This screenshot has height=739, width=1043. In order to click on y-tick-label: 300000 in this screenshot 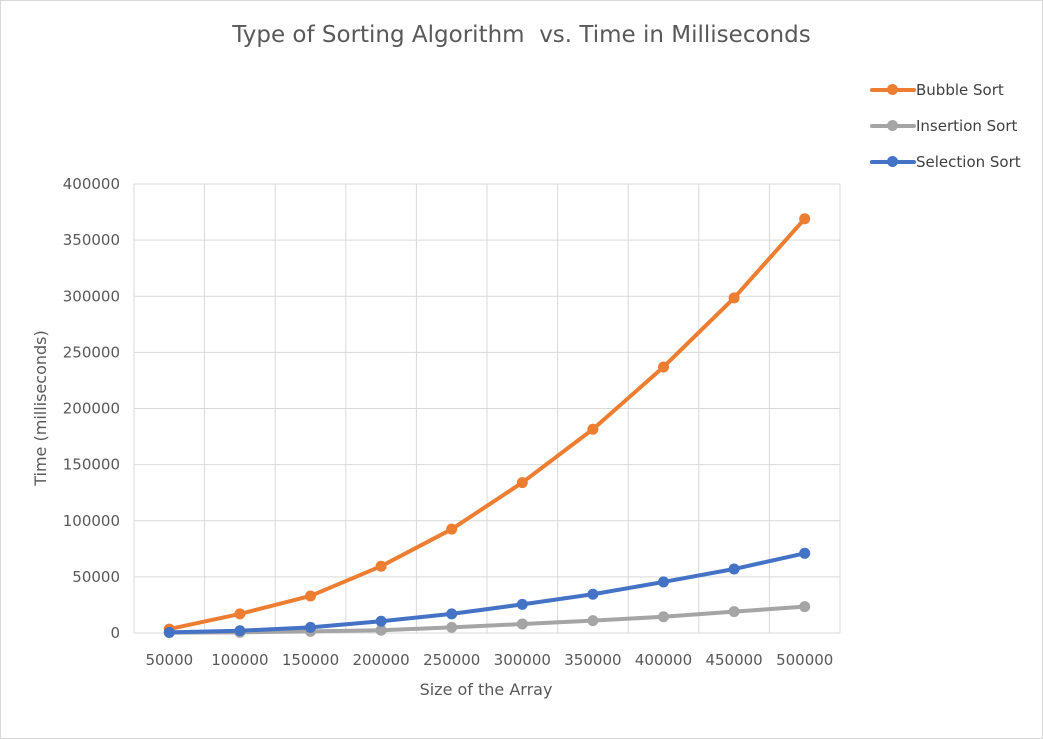, I will do `click(91, 296)`.